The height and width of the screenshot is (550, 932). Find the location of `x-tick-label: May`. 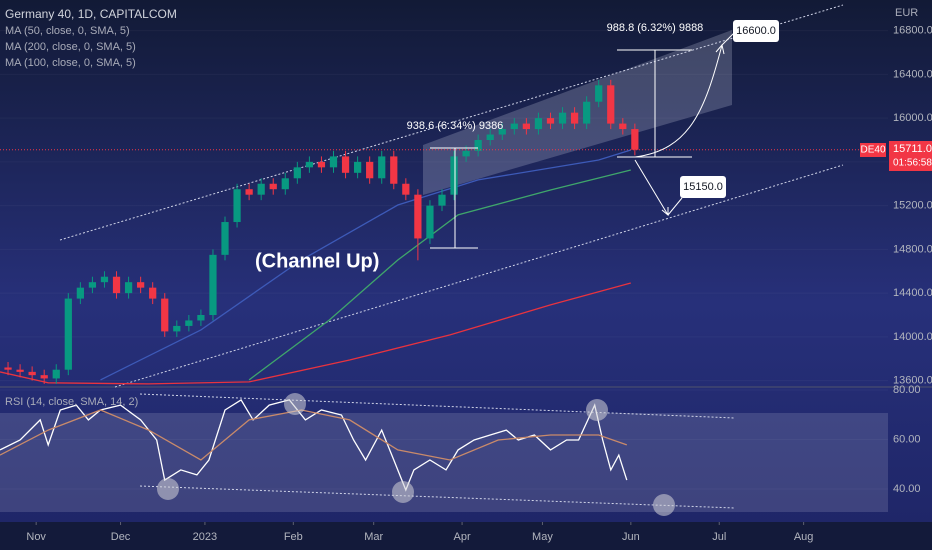

x-tick-label: May is located at coordinates (542, 537).